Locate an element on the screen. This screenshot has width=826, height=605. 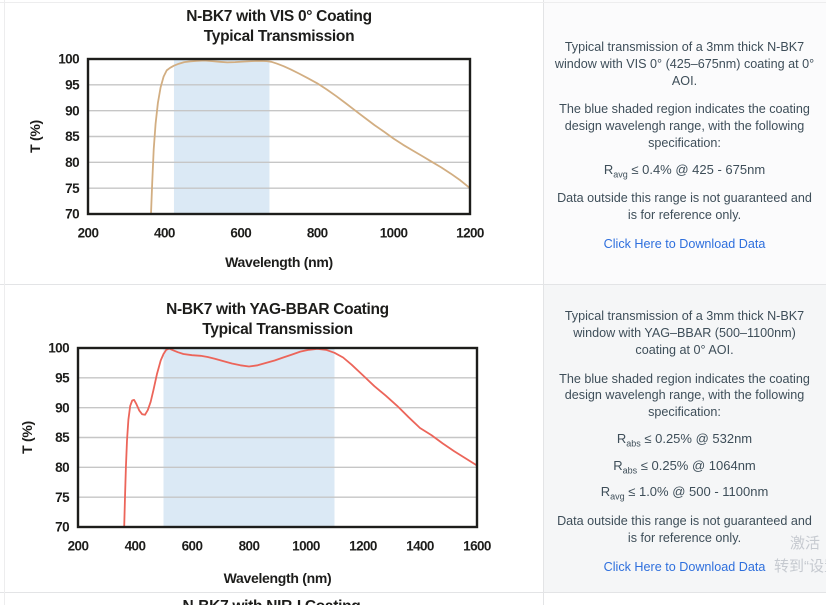
column-divider is located at coordinates (543, 302).